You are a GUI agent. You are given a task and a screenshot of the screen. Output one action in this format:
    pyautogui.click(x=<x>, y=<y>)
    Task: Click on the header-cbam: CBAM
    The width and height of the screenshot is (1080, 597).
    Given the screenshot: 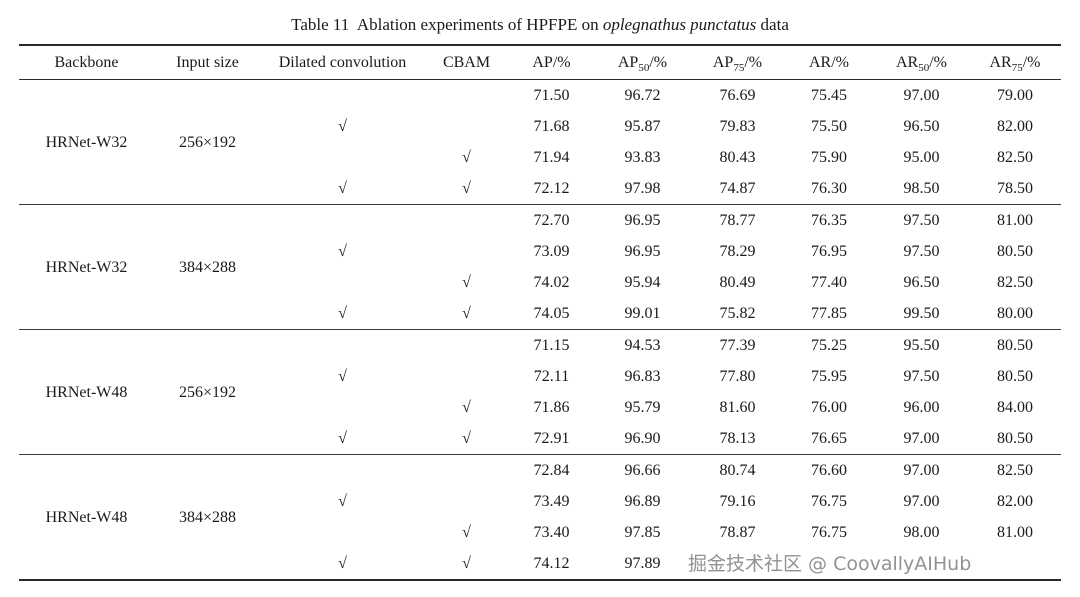 What is the action you would take?
    pyautogui.click(x=466, y=62)
    